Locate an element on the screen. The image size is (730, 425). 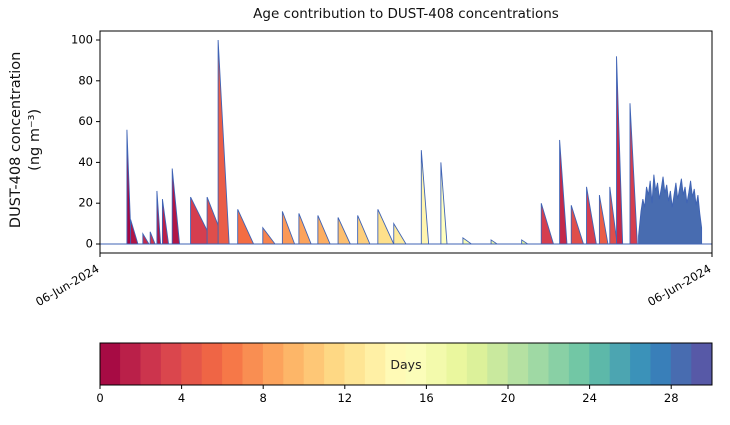
colorbar-tick-label: 20 is located at coordinates (508, 398).